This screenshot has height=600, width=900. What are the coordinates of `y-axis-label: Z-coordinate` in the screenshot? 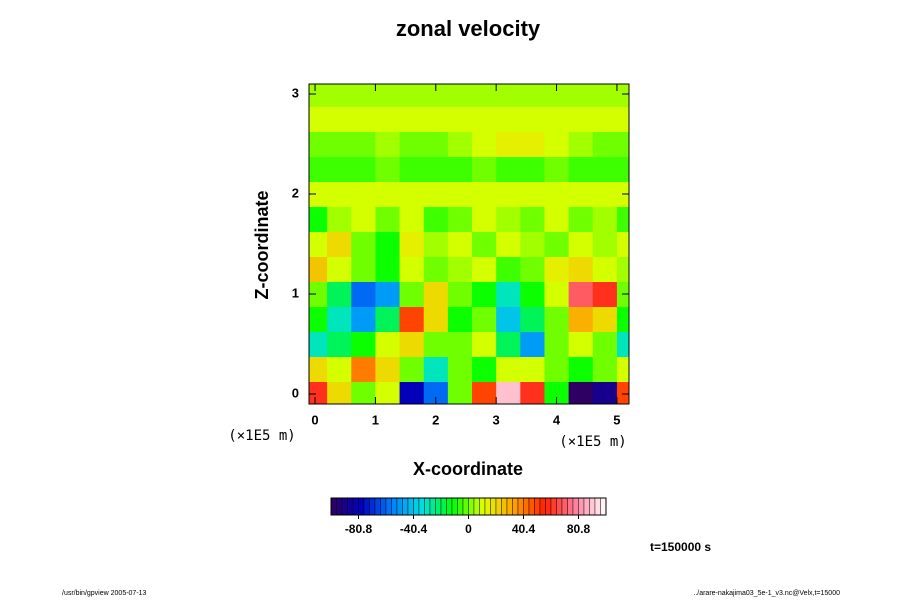 It's located at (262, 244).